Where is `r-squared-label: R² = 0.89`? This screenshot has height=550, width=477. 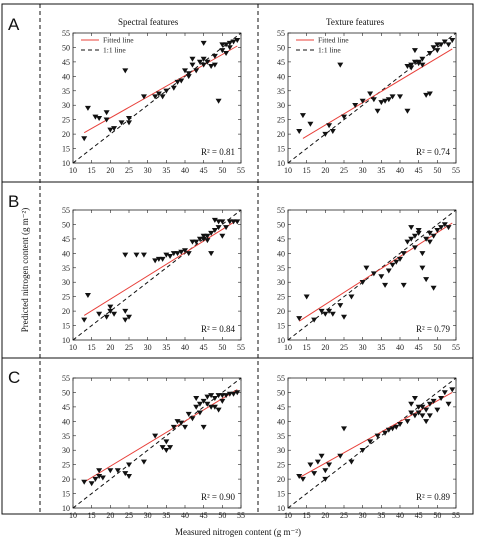
r-squared-label: R² = 0.89 is located at coordinates (433, 497).